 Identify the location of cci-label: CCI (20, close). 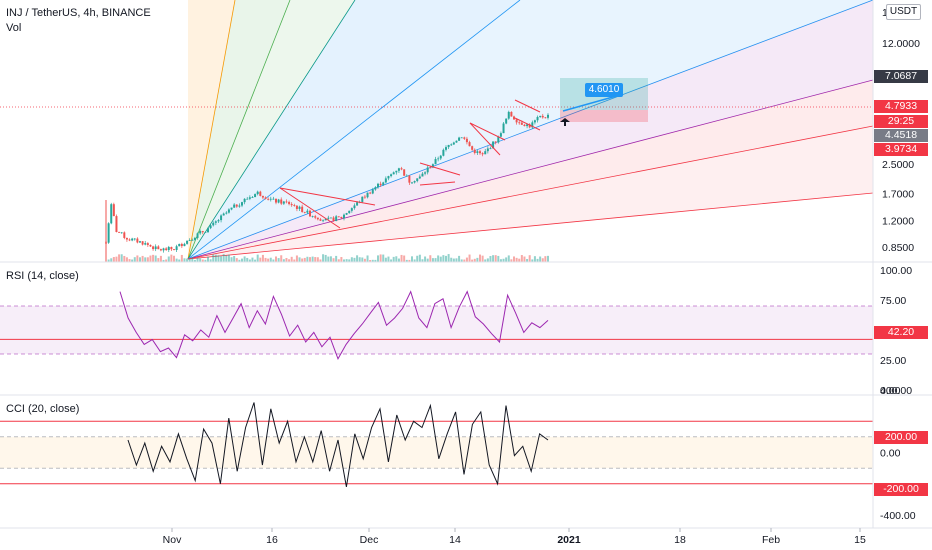
(43, 409).